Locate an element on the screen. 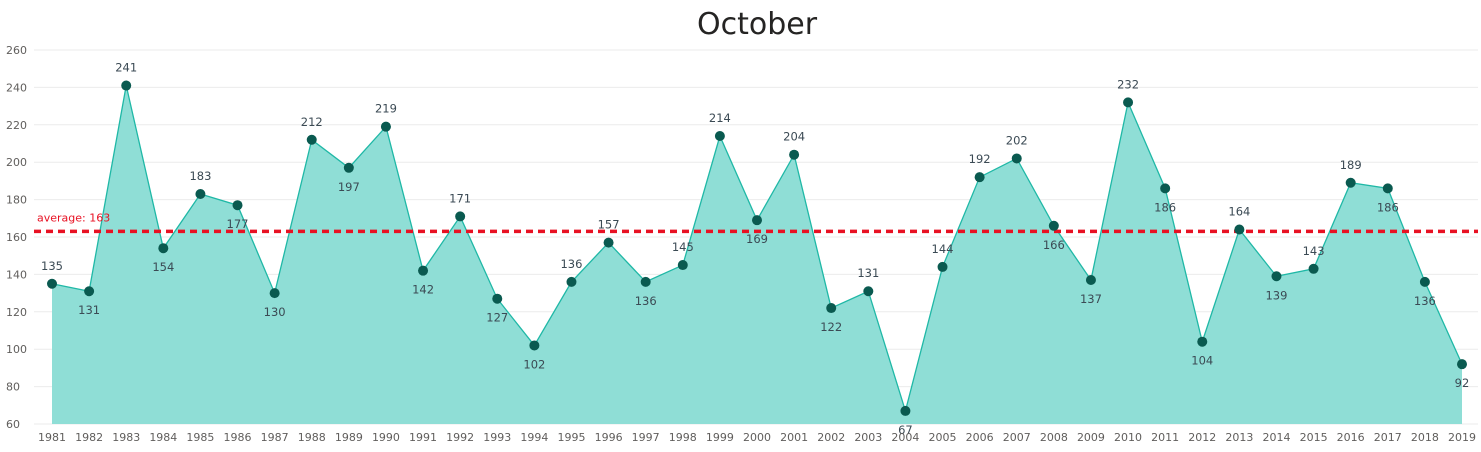 Image resolution: width=1481 pixels, height=452 pixels. x-tick-label: 1998 is located at coordinates (683, 437).